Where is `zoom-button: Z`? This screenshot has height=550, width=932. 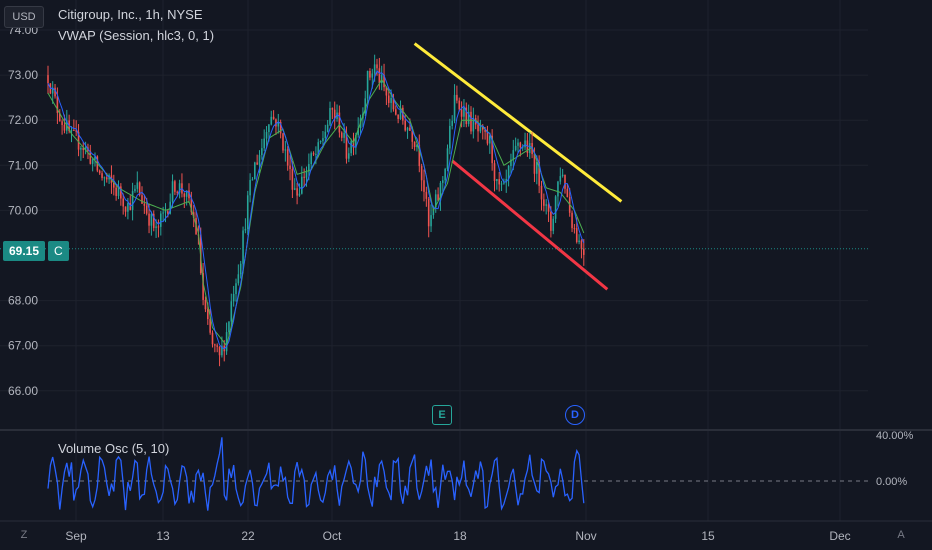
zoom-button: Z is located at coordinates (24, 535).